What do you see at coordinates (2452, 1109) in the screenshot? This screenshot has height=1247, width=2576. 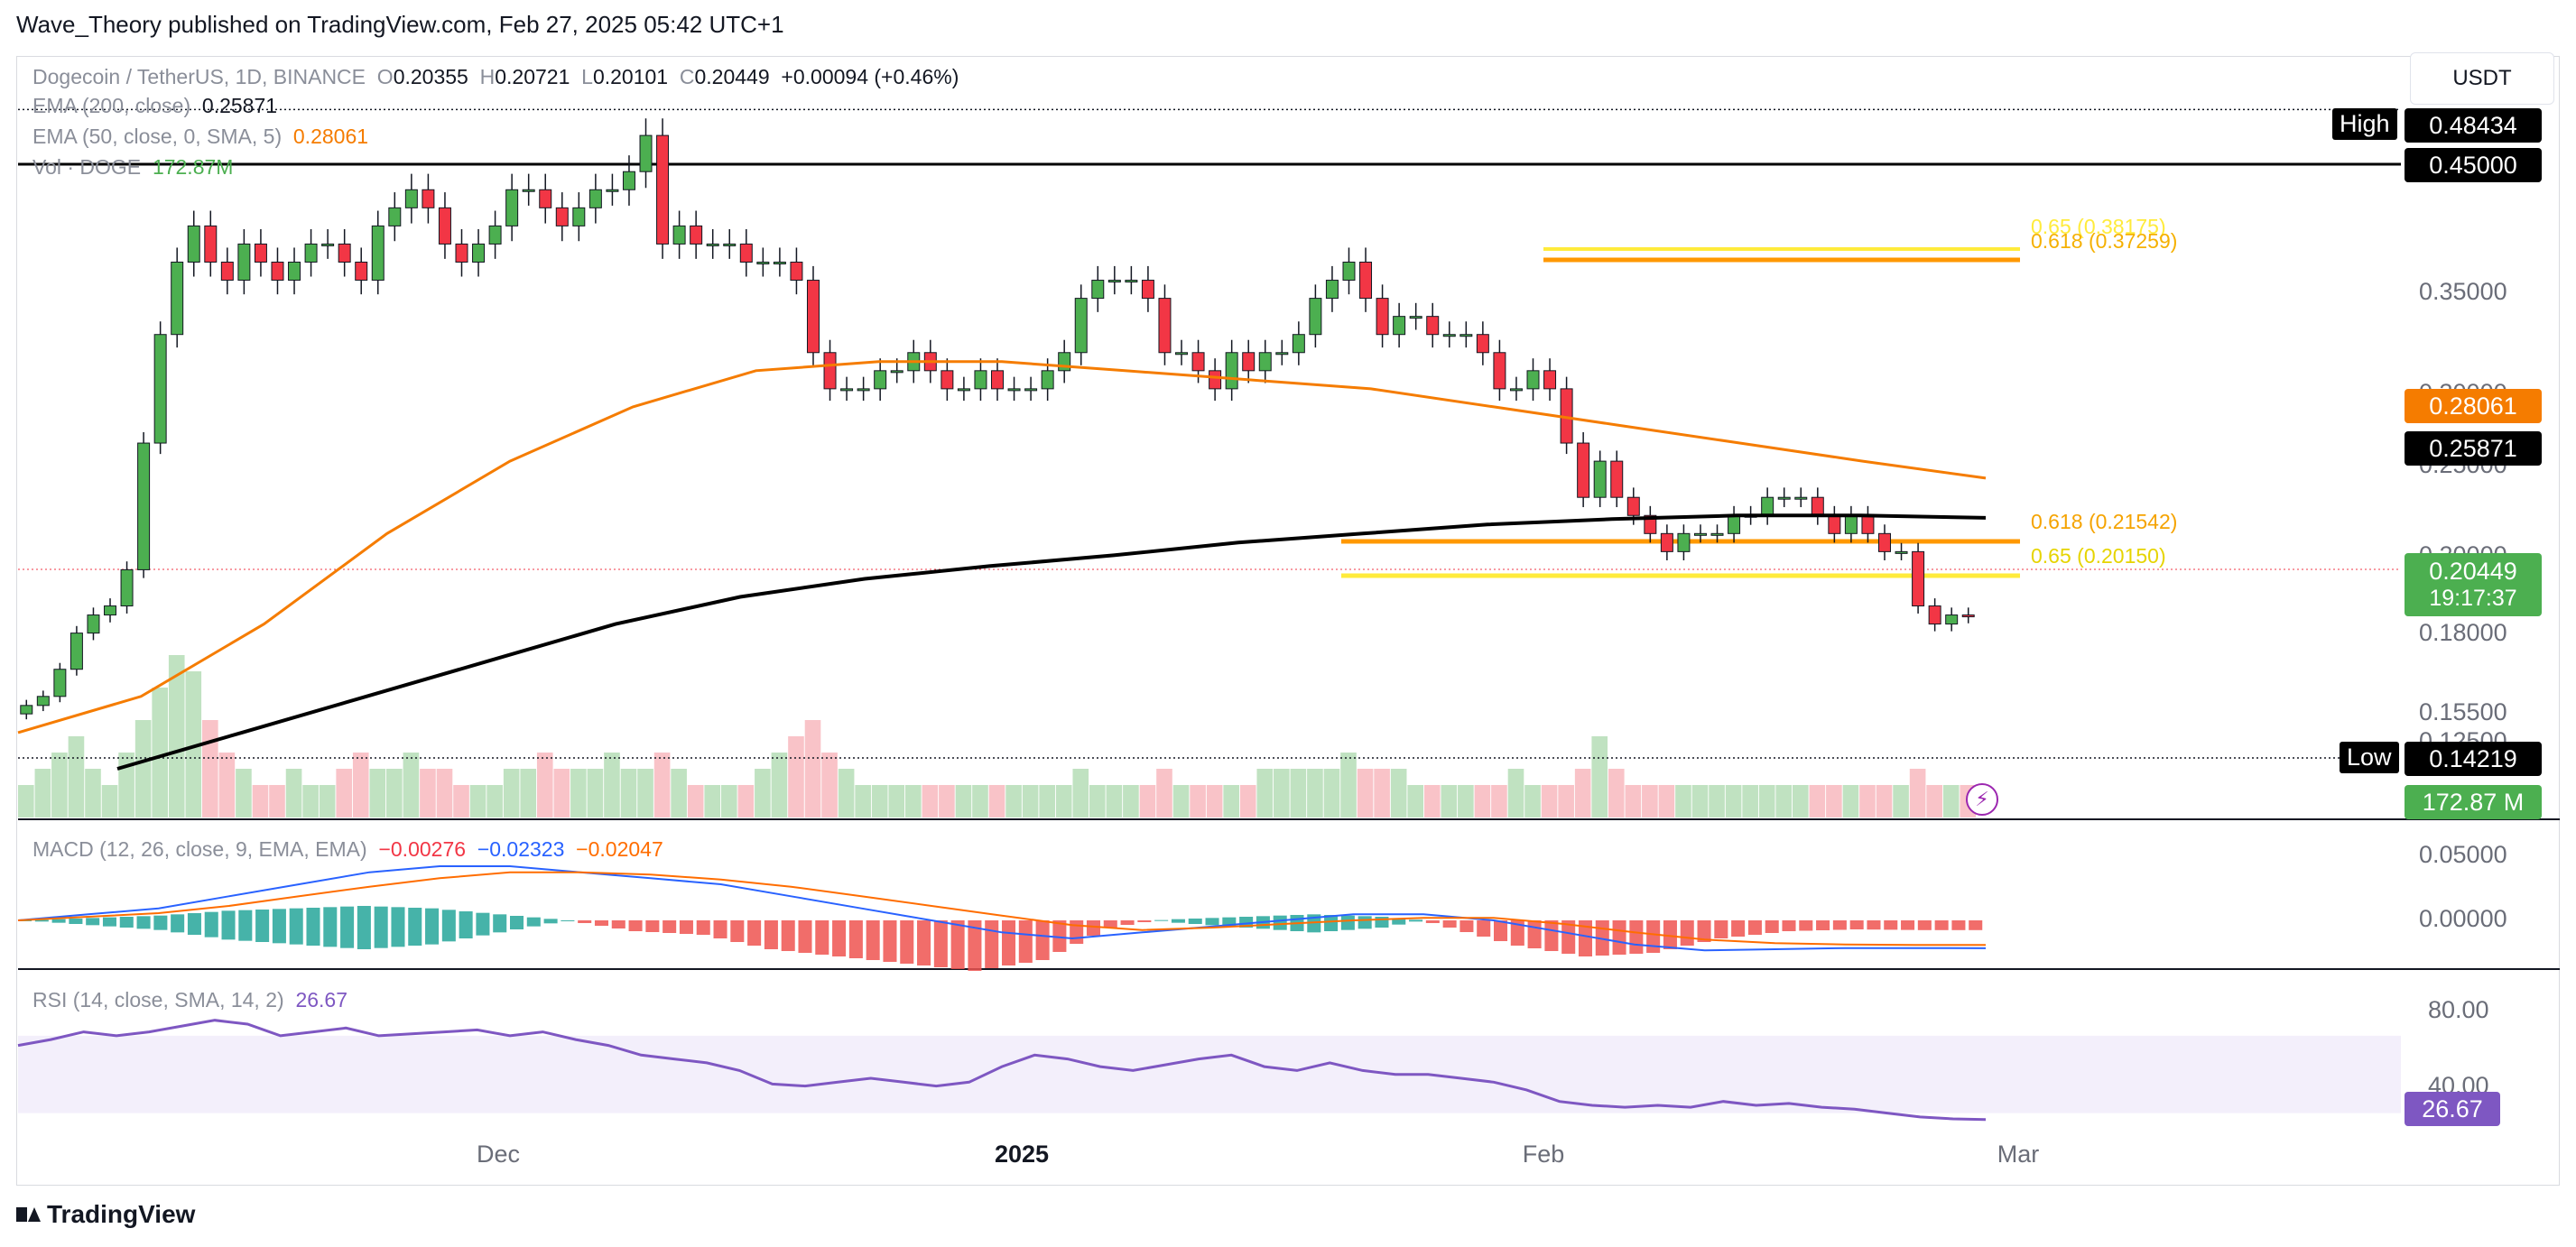 I see `rsi-badge: 26.67` at bounding box center [2452, 1109].